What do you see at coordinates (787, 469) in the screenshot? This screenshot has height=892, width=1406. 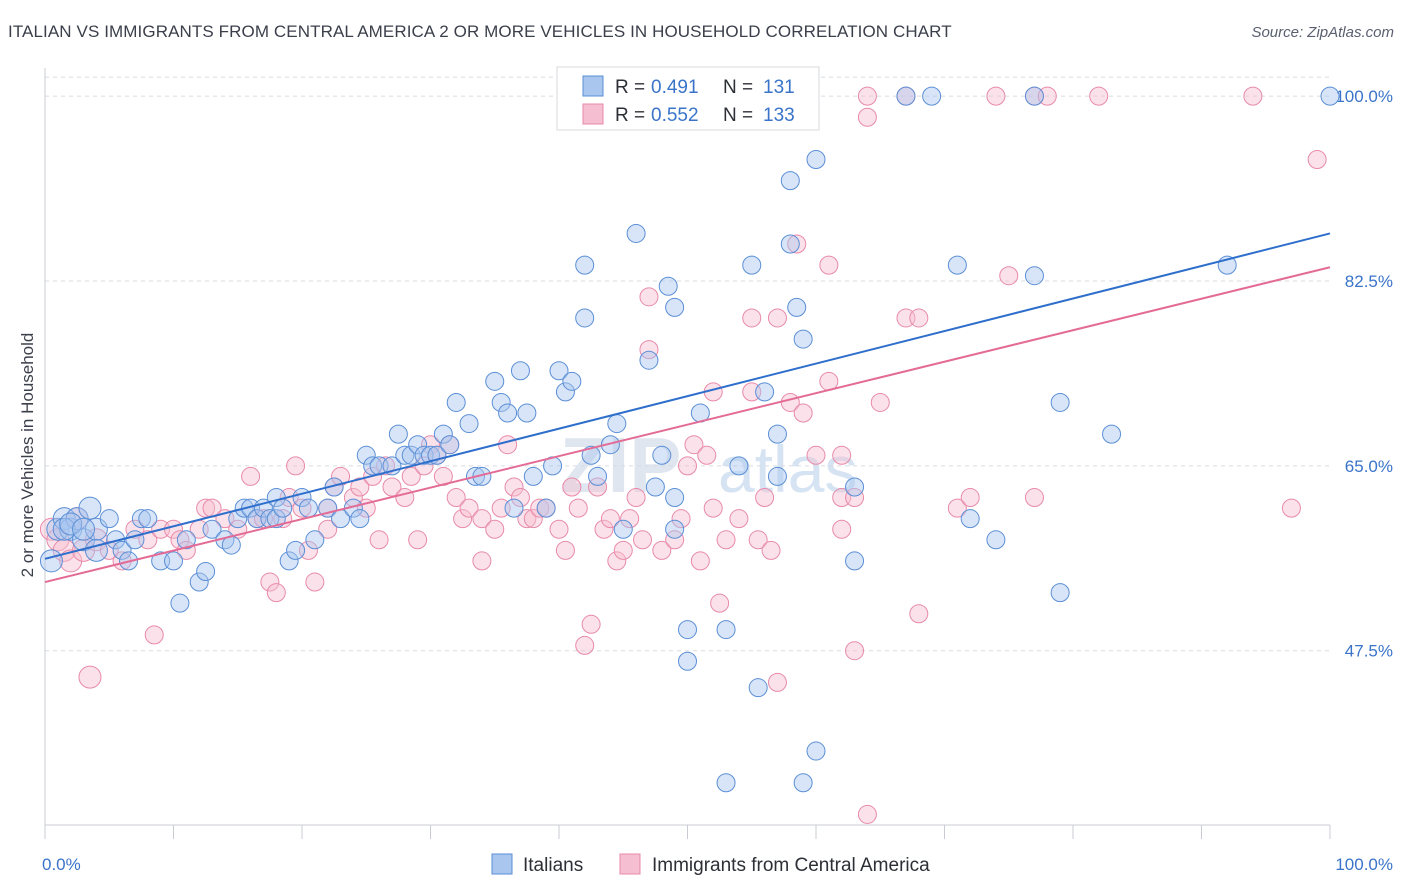 I see `watermark-atlas: atlas` at bounding box center [787, 469].